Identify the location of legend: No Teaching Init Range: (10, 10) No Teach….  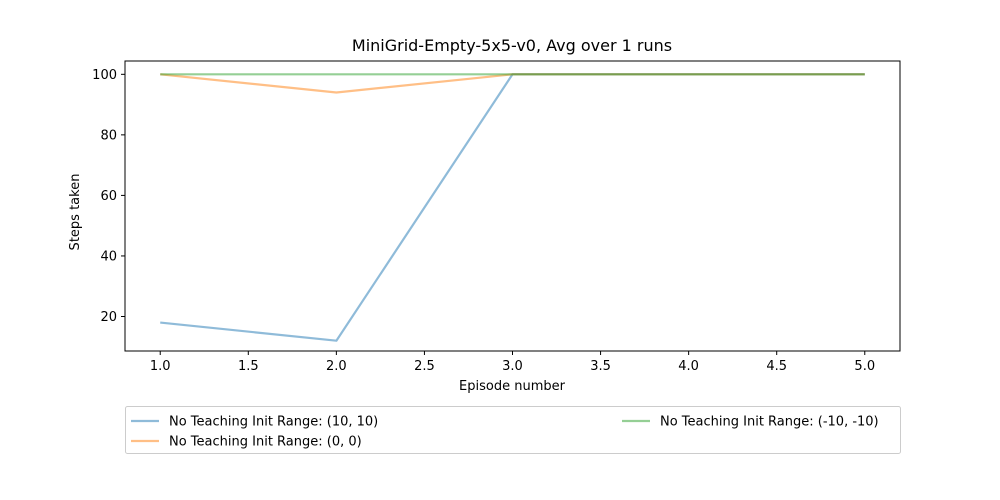
(513, 430).